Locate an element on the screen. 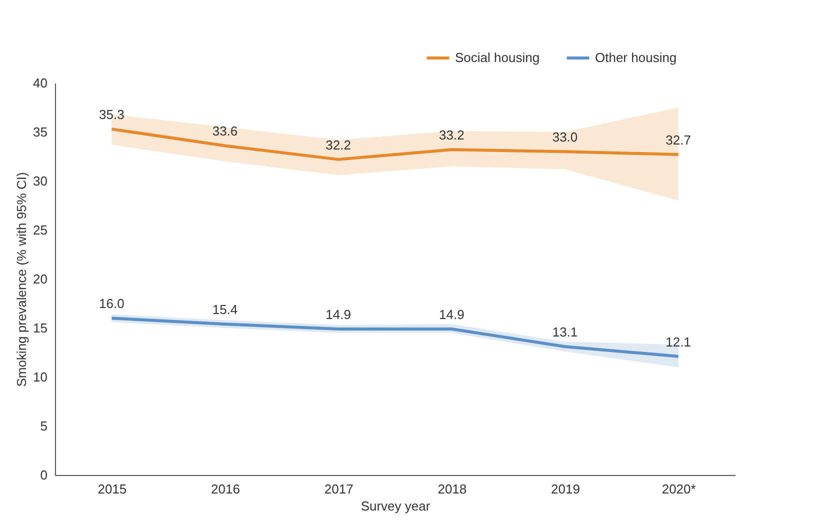  data-label: 12.1 is located at coordinates (678, 342).